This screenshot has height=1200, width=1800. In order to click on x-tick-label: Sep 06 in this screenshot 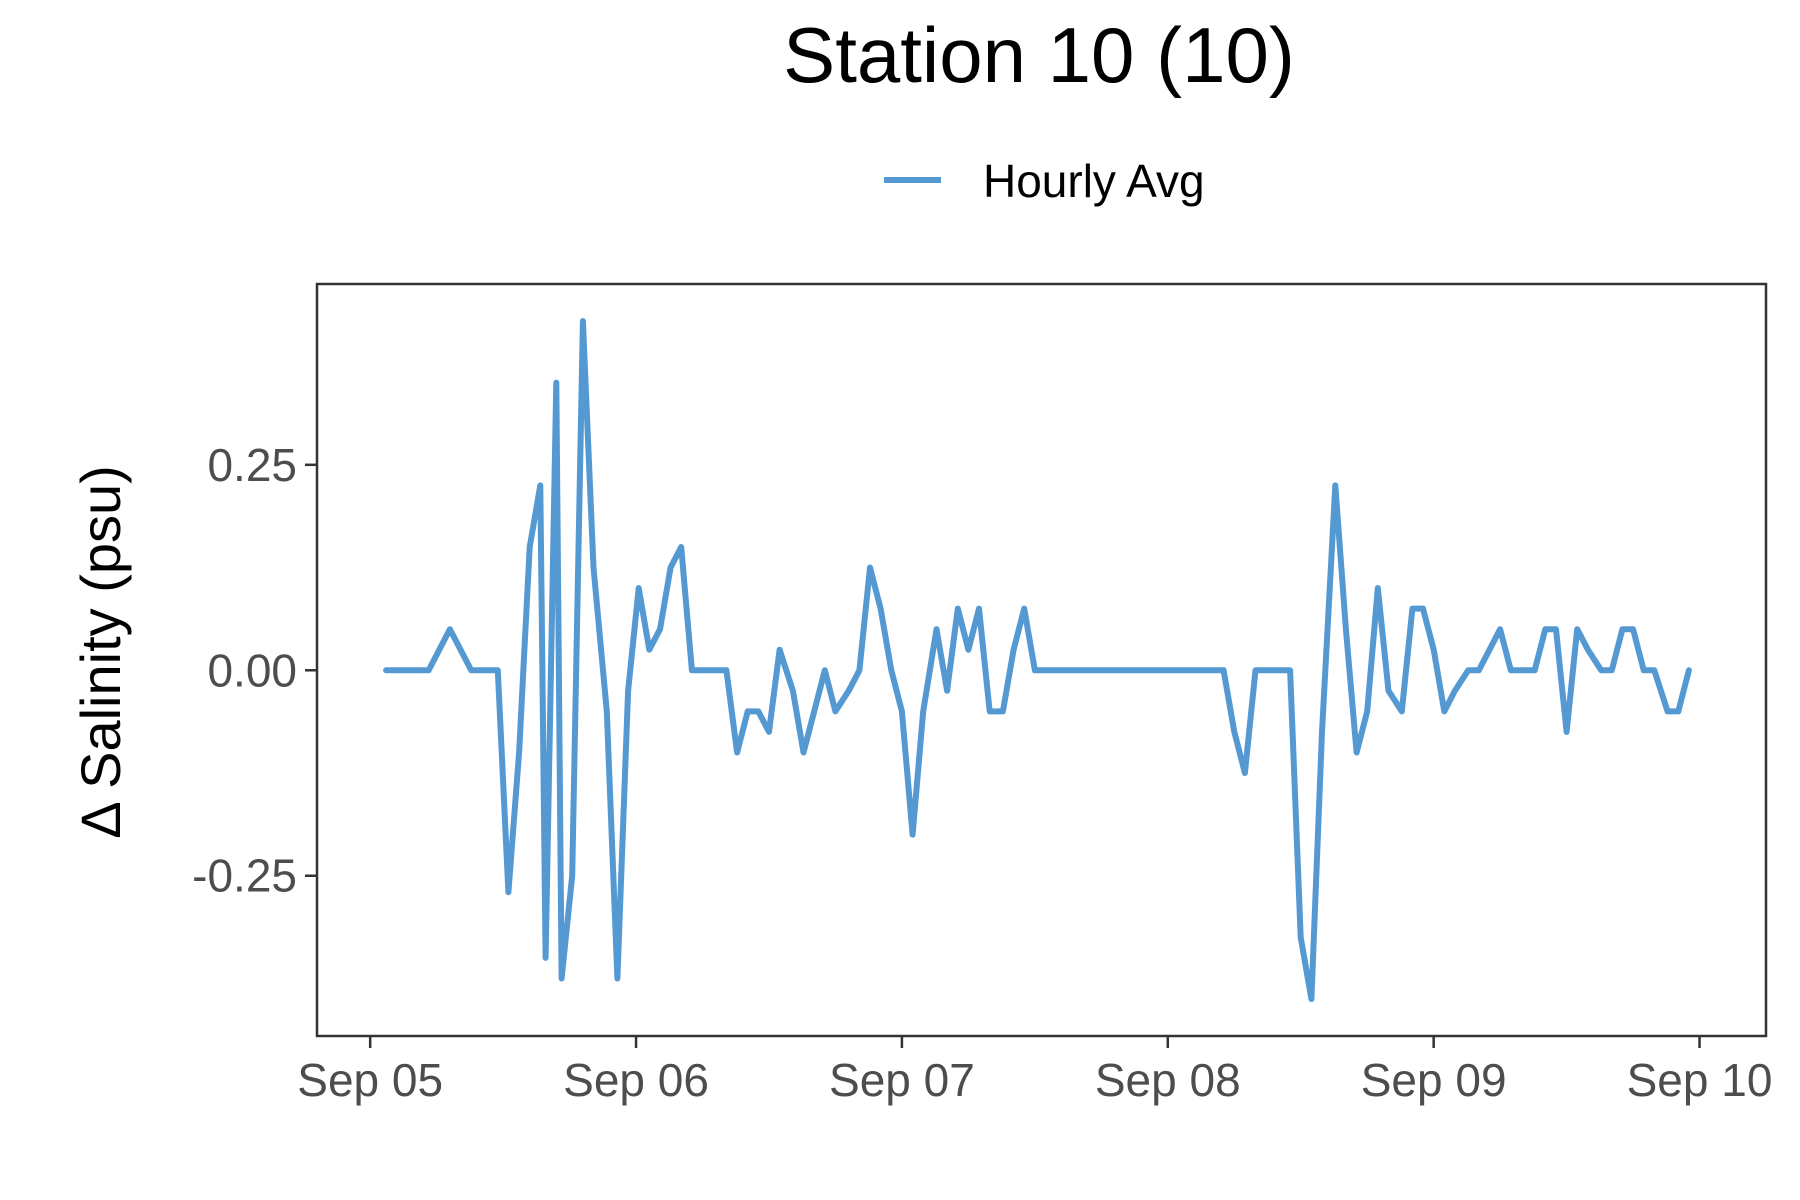, I will do `click(636, 1080)`.